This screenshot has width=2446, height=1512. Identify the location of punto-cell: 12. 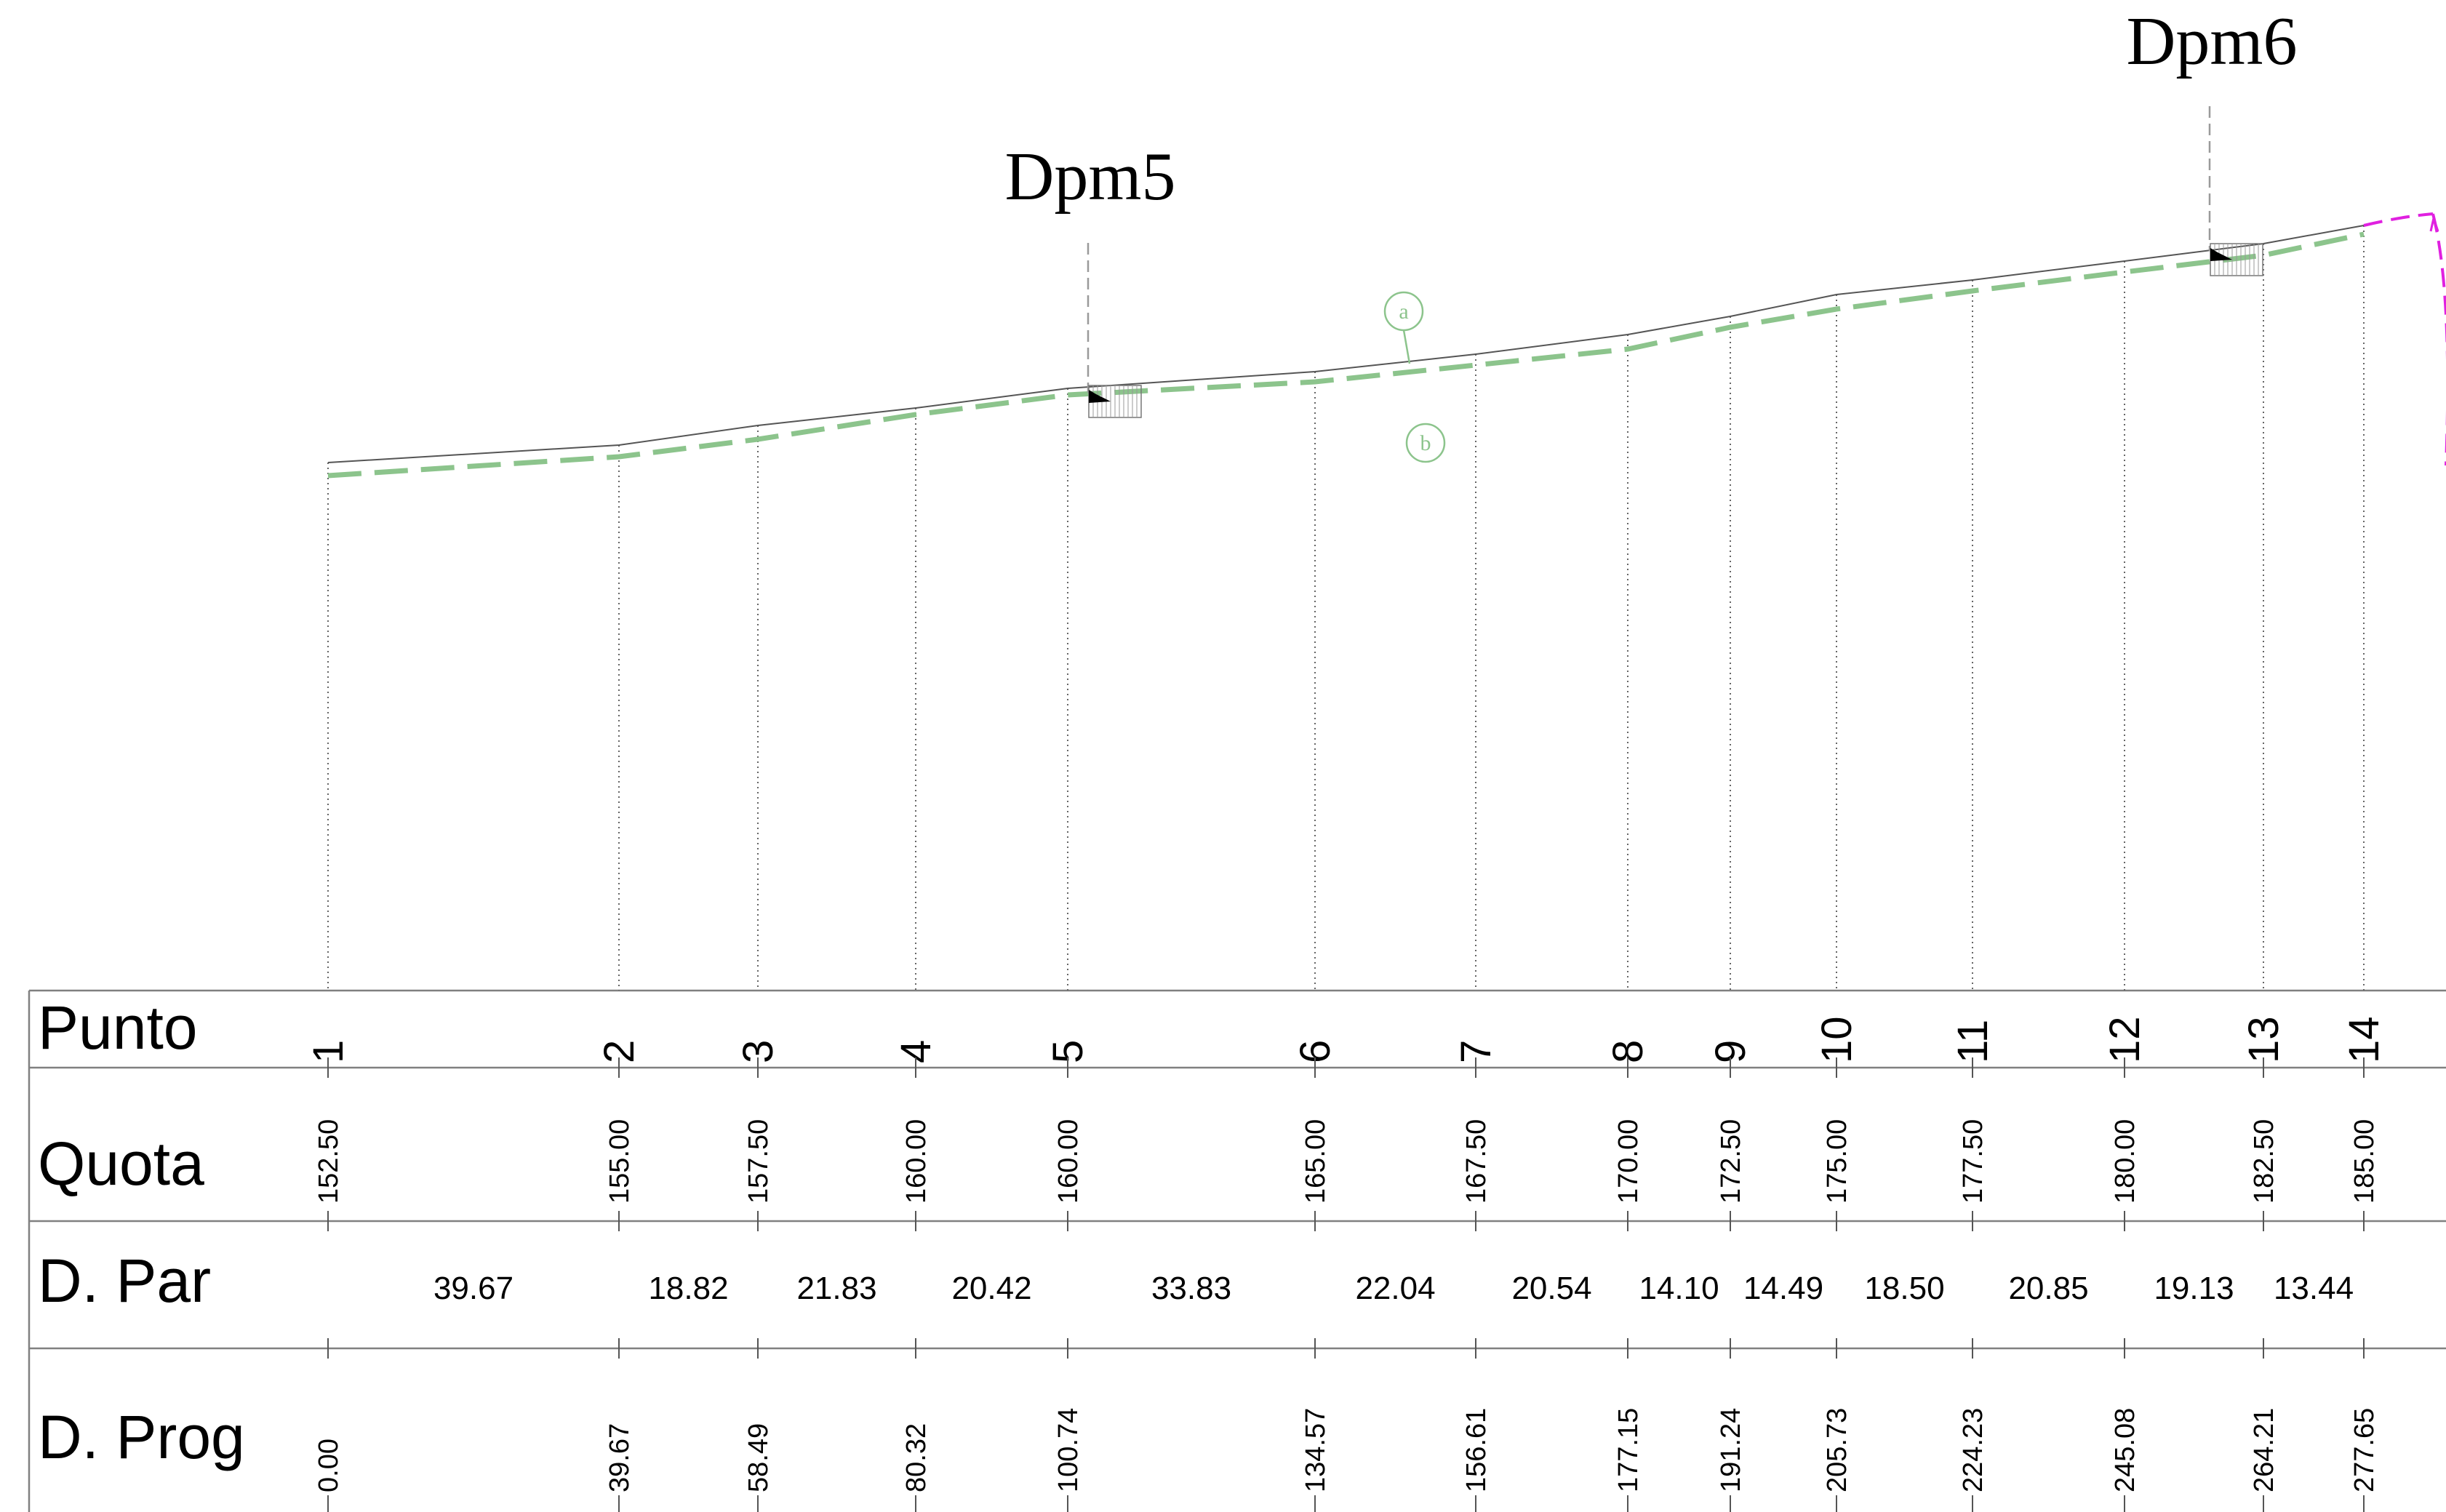
(2125, 1039).